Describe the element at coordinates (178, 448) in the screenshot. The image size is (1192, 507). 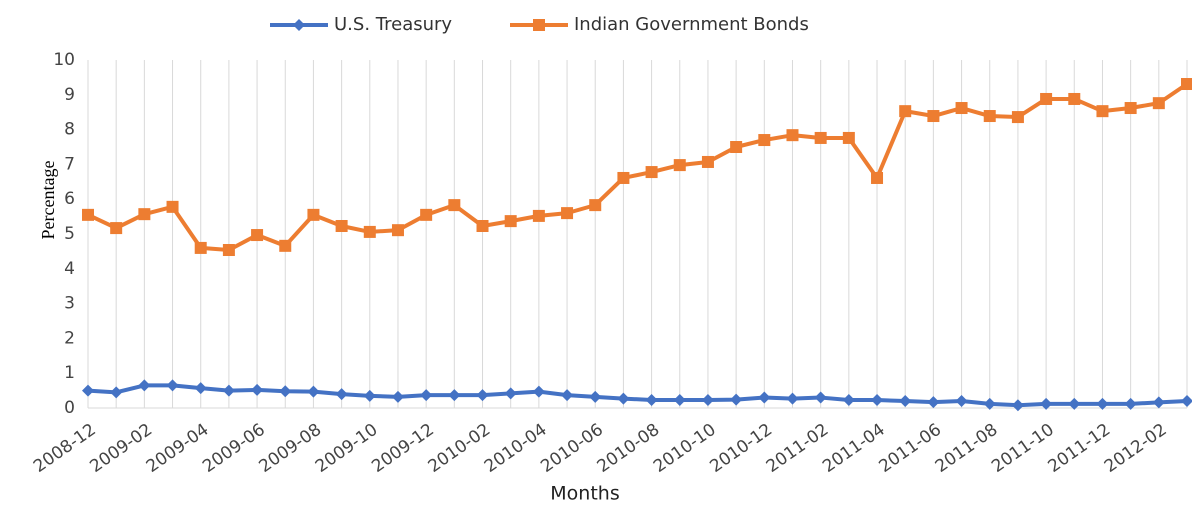
I see `x-tick-label: 2009-04` at that location.